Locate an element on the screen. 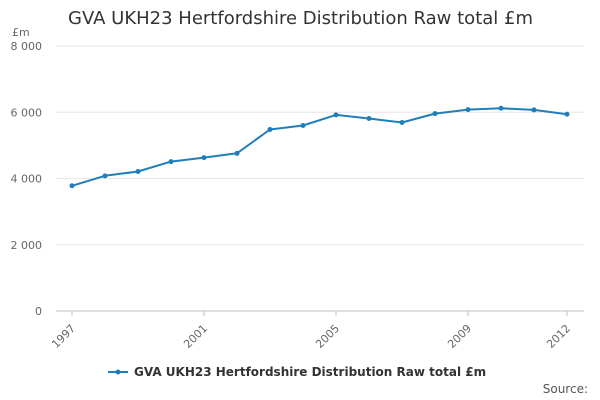 The height and width of the screenshot is (400, 600). x-tick-label: 2012 is located at coordinates (558, 336).